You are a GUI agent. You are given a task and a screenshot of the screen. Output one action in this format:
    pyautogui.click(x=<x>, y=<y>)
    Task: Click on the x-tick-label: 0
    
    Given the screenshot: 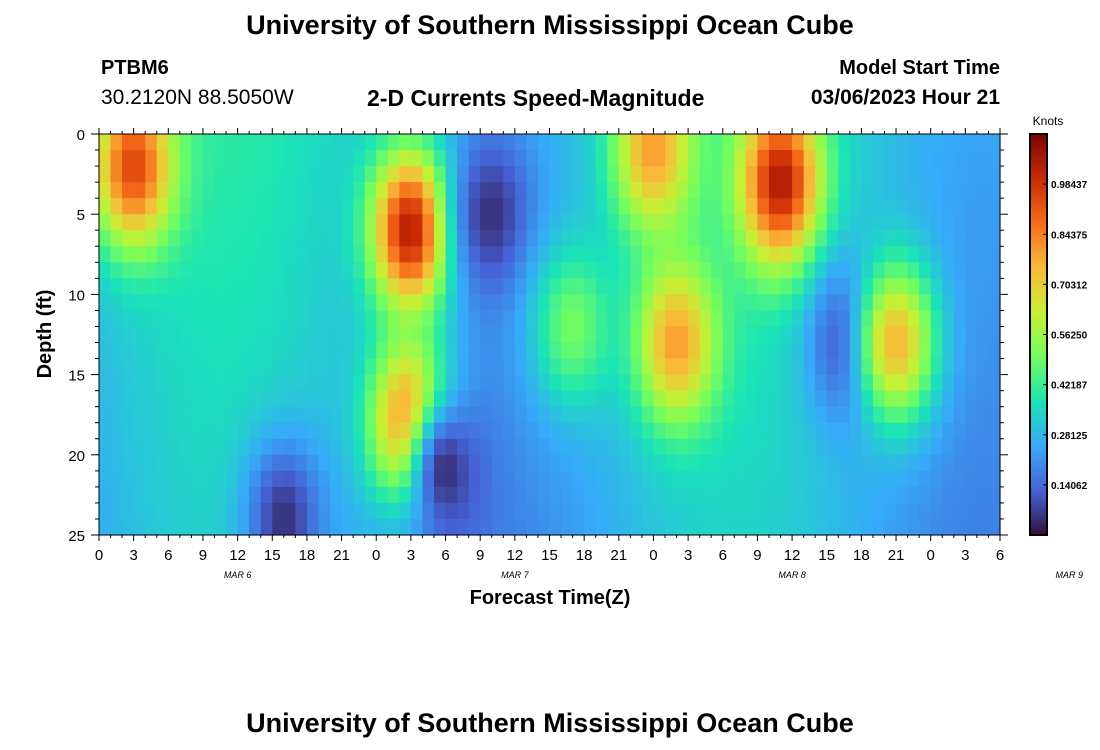 What is the action you would take?
    pyautogui.click(x=653, y=555)
    